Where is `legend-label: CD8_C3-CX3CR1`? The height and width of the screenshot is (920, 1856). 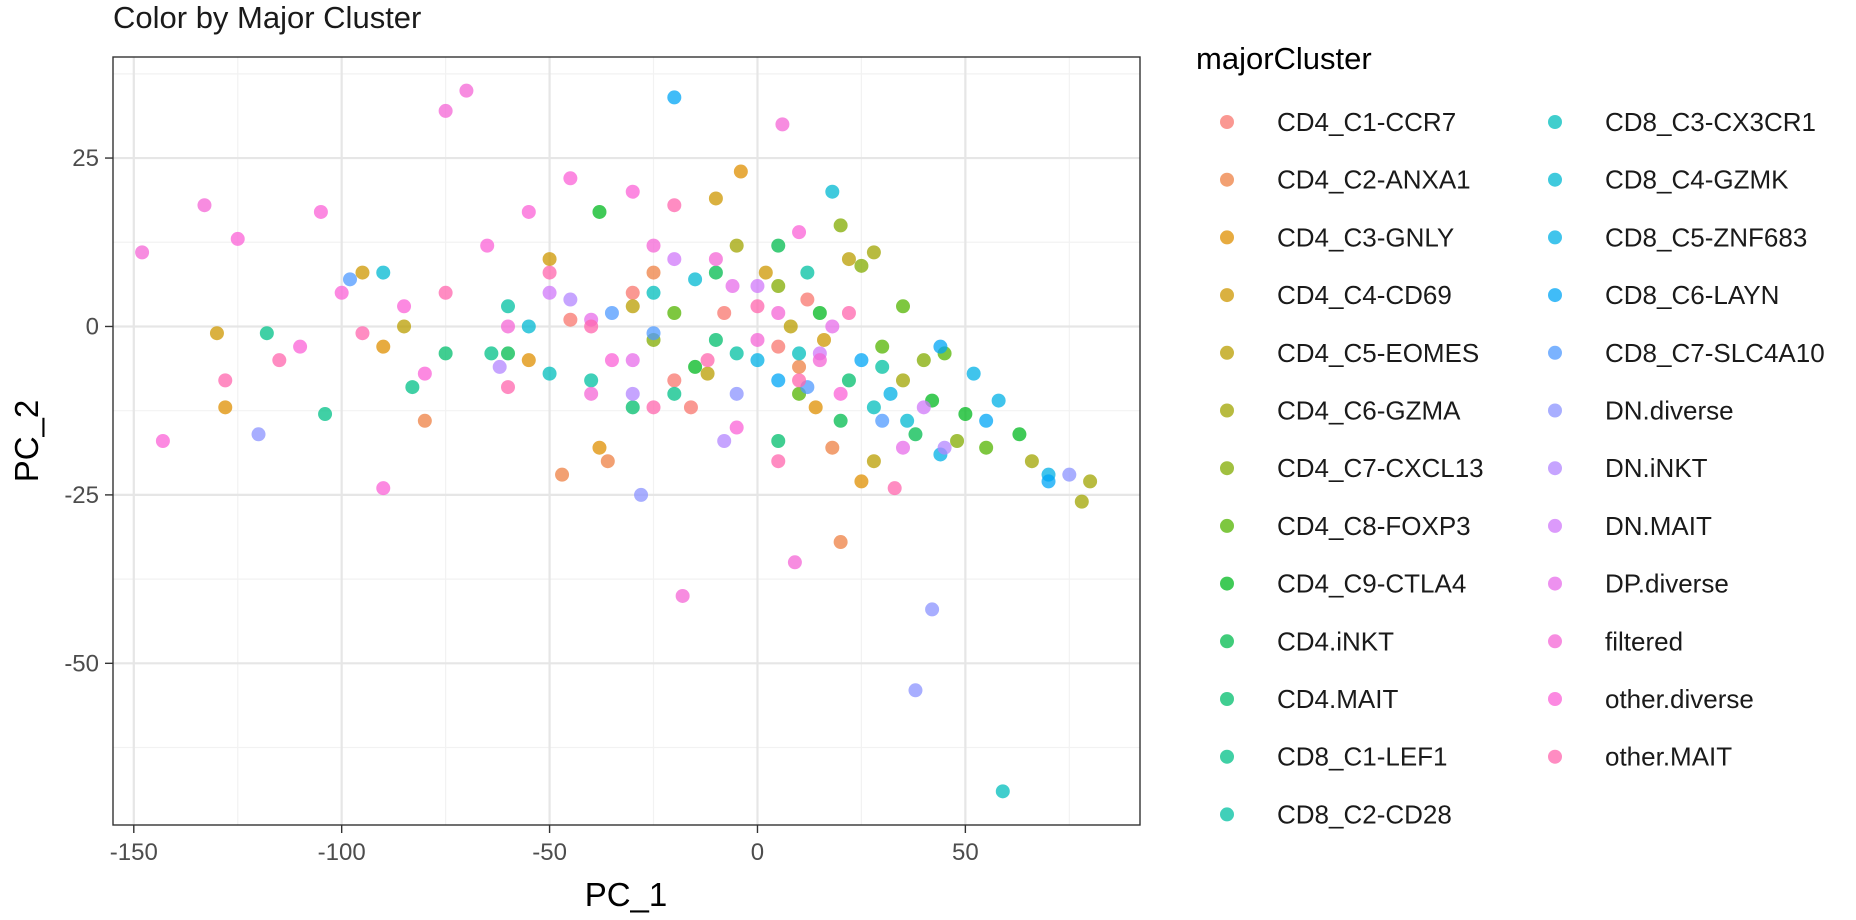 legend-label: CD8_C3-CX3CR1 is located at coordinates (1710, 122).